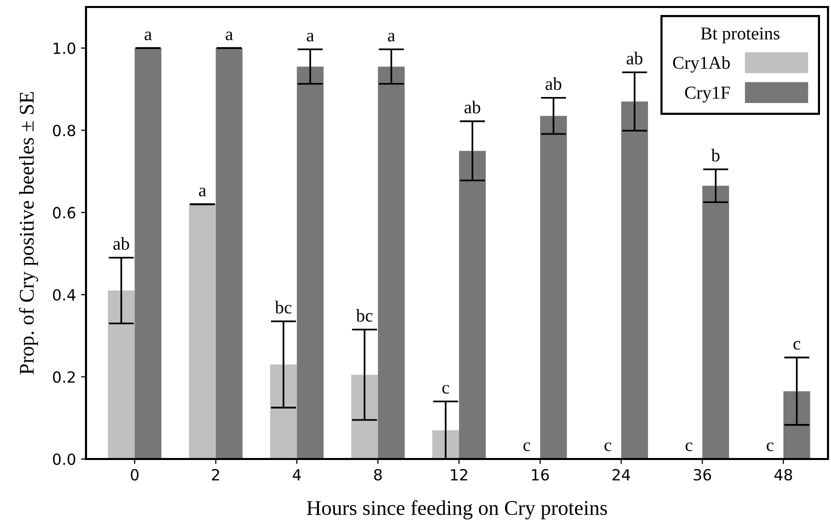 The height and width of the screenshot is (527, 831). I want to click on y-tick-label: 1.0, so click(65, 48).